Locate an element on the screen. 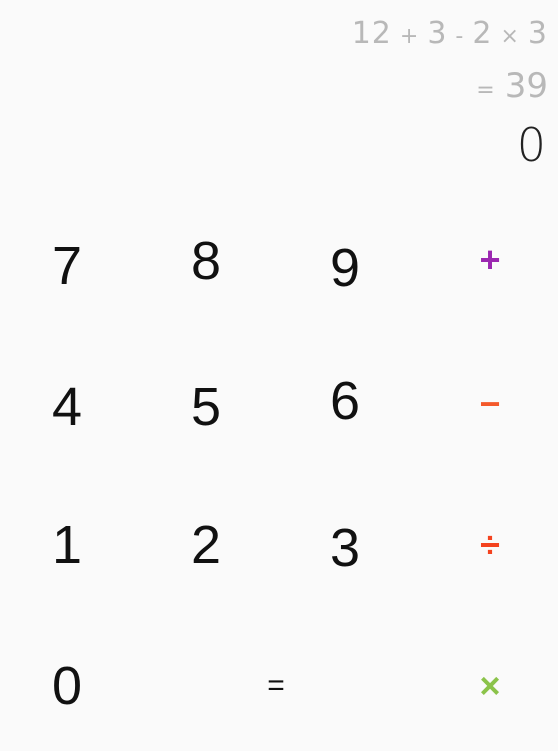  key-divide: ÷ is located at coordinates (490, 545).